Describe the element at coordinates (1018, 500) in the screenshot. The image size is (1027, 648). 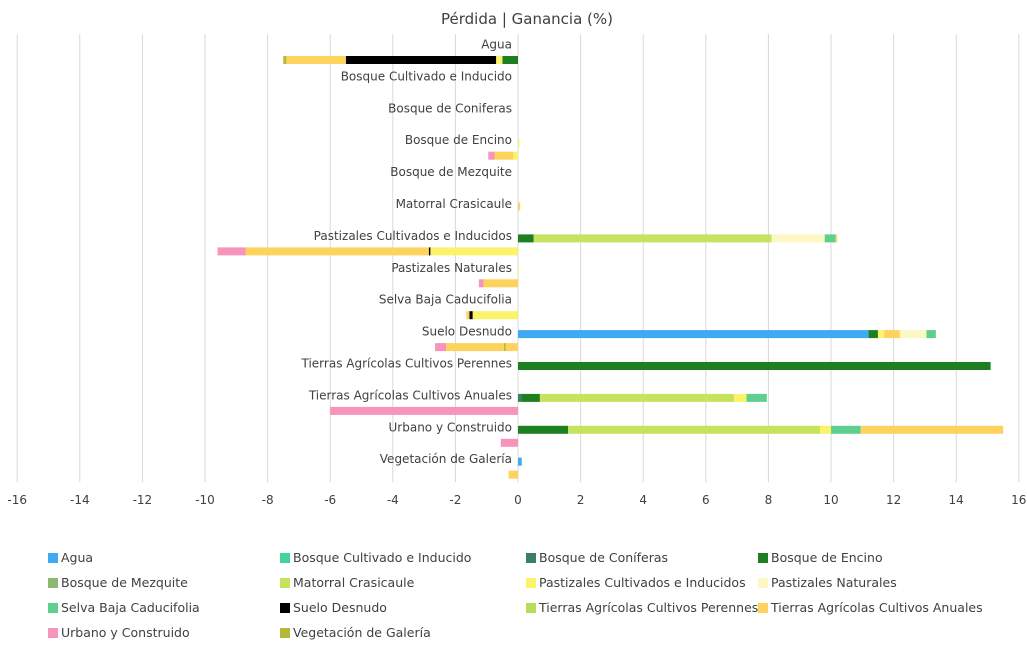
I see `x-tick-label: 16` at that location.